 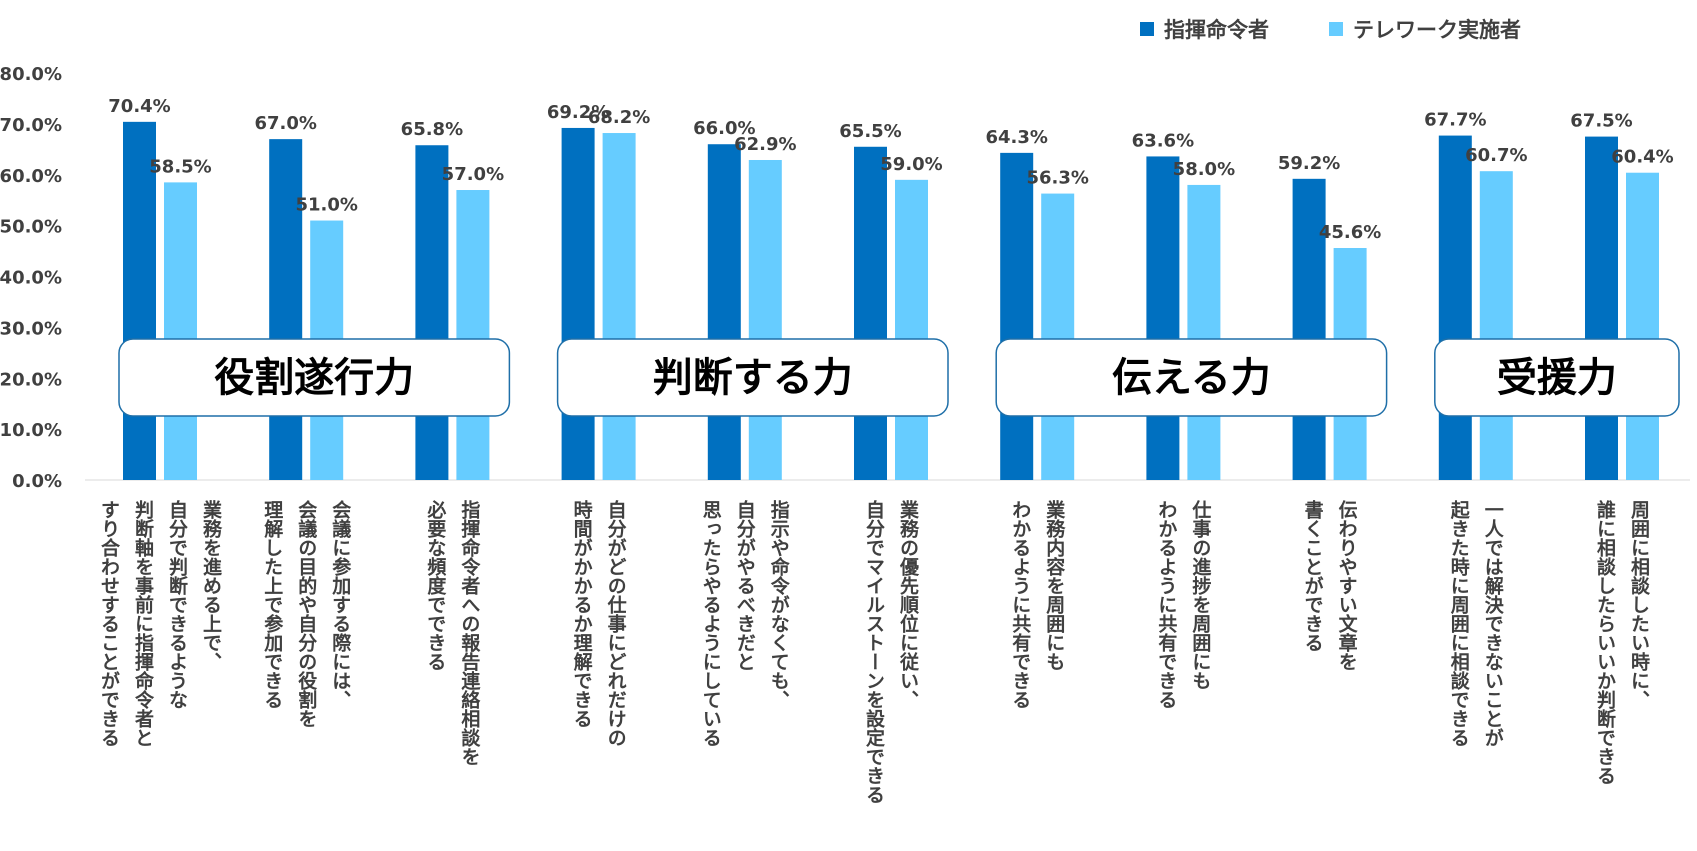 What do you see at coordinates (31, 278) in the screenshot?
I see `y-tick-label: 40.0%` at bounding box center [31, 278].